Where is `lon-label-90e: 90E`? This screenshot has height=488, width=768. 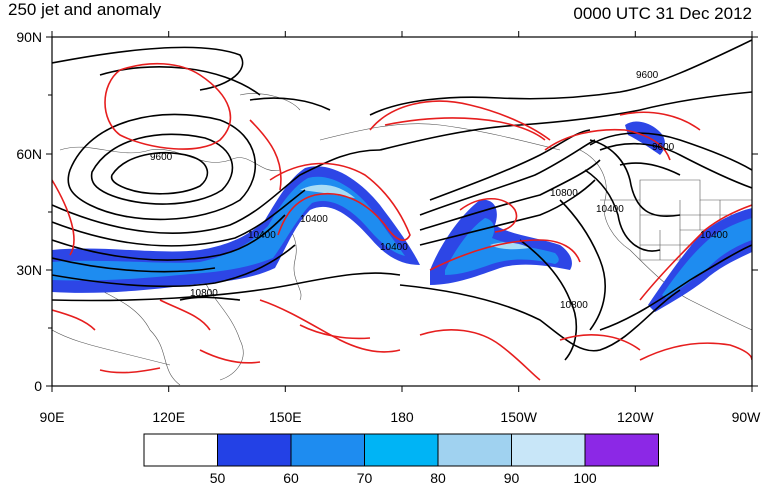
lon-label-90e: 90E is located at coordinates (52, 417).